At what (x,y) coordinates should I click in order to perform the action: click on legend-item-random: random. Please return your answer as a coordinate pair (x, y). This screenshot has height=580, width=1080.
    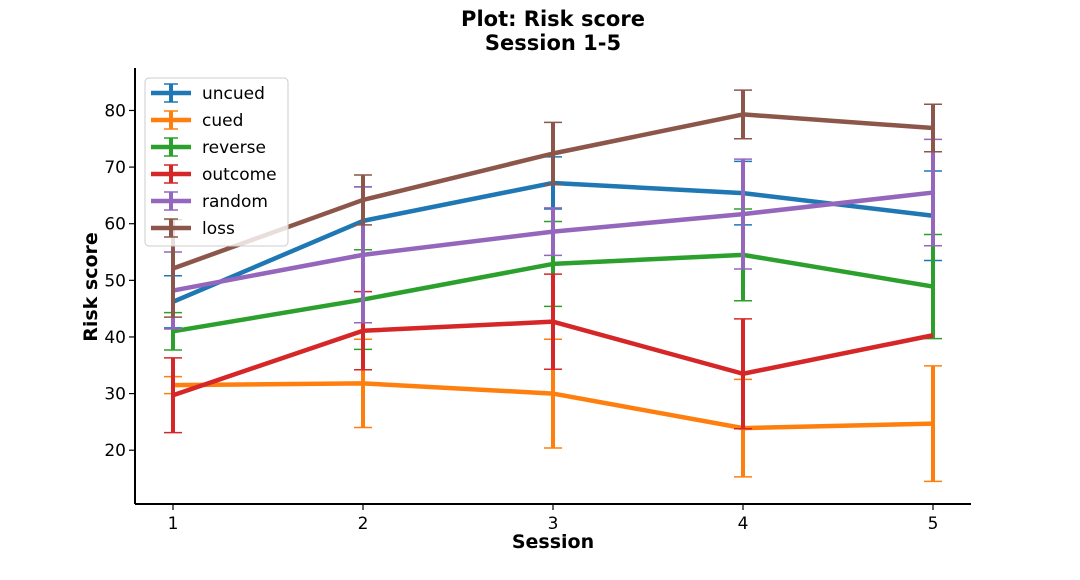
    Looking at the image, I should click on (209, 201).